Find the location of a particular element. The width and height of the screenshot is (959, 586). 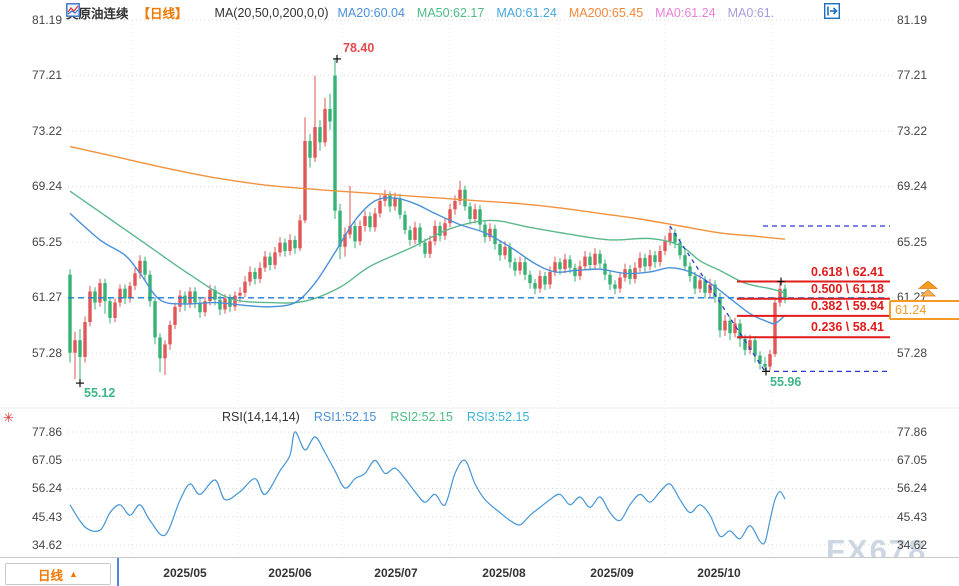

period-tag: 【日线】 is located at coordinates (162, 14).